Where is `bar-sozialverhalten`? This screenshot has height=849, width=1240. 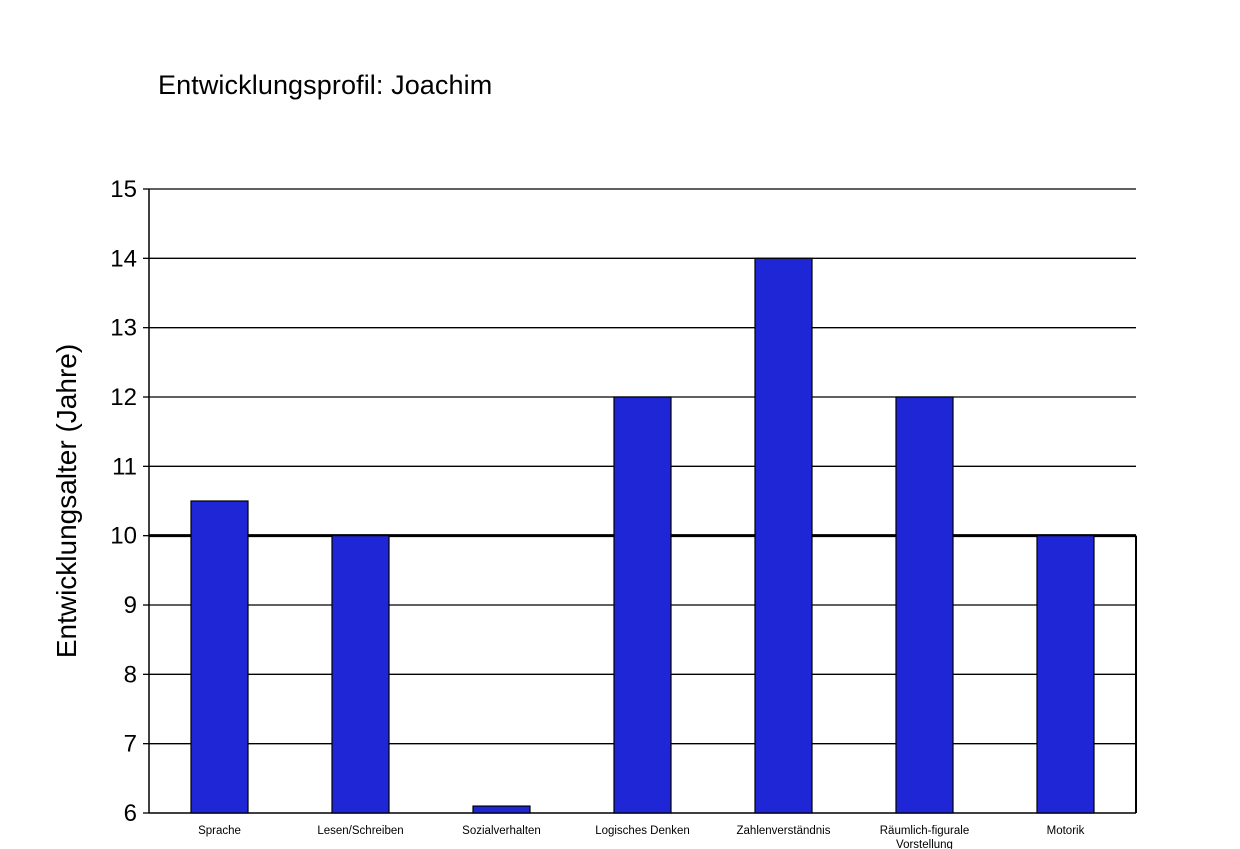 bar-sozialverhalten is located at coordinates (501, 809).